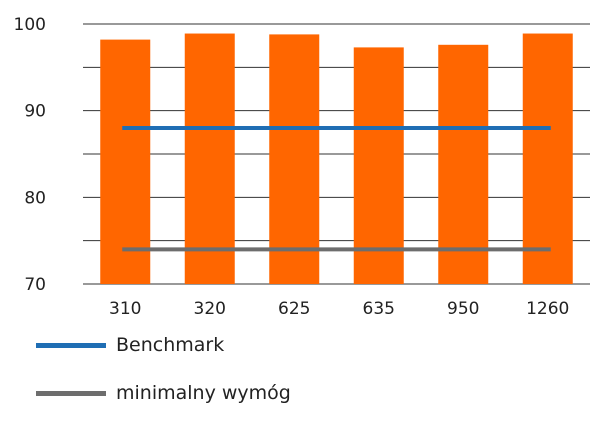 This screenshot has height=428, width=605. What do you see at coordinates (463, 309) in the screenshot?
I see `x-tick-label: 950` at bounding box center [463, 309].